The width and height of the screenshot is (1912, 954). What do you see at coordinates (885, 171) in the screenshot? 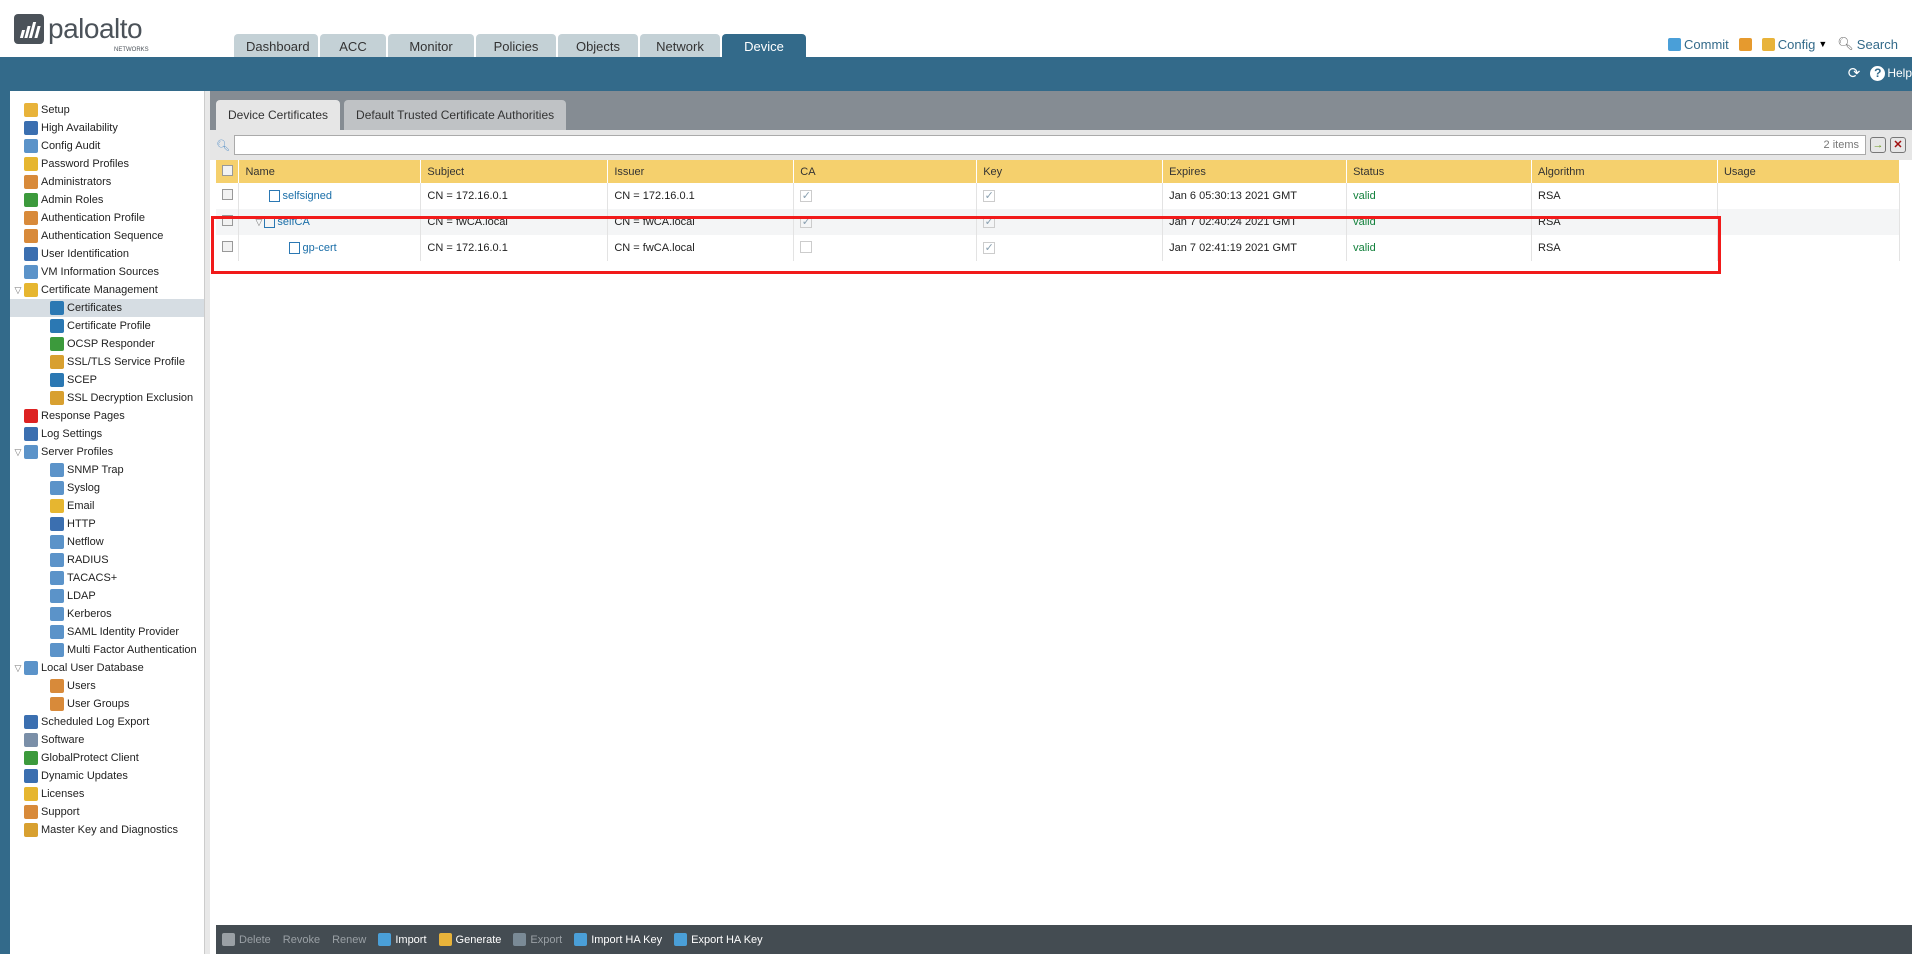
I see `column-header-ca: CA` at bounding box center [885, 171].